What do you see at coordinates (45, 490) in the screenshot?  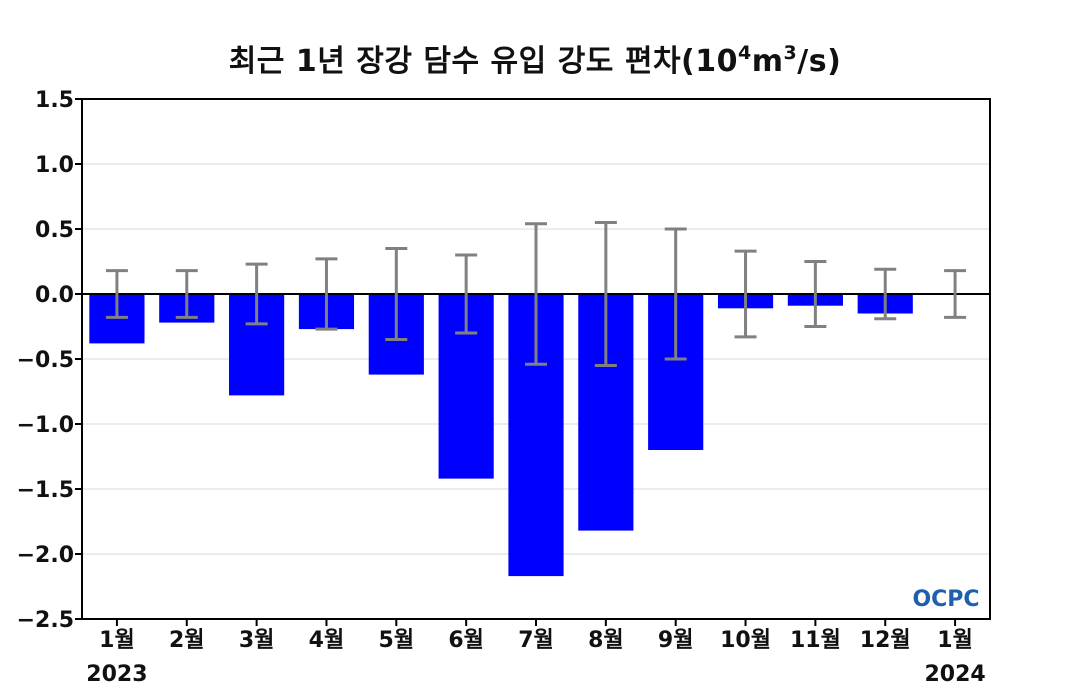 I see `y-tick-label: −1.5` at bounding box center [45, 490].